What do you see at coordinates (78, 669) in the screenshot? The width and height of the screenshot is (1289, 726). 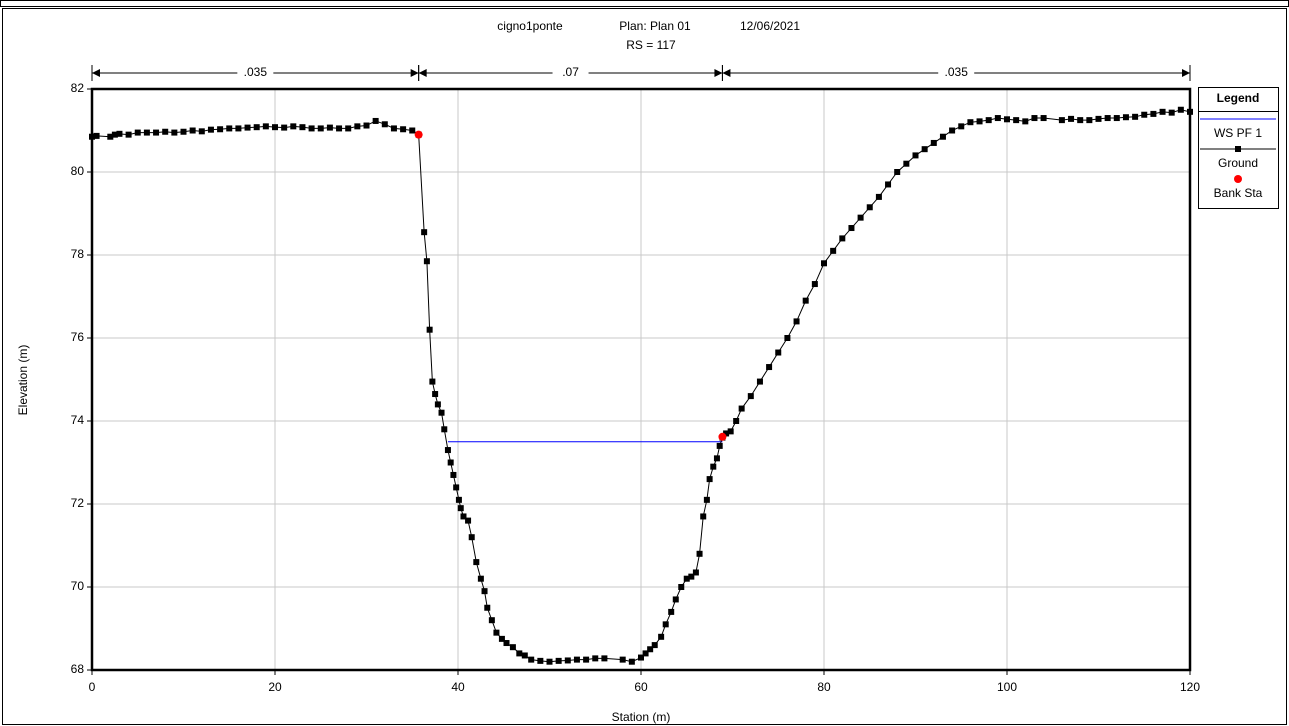 I see `y-tick-label: 68` at bounding box center [78, 669].